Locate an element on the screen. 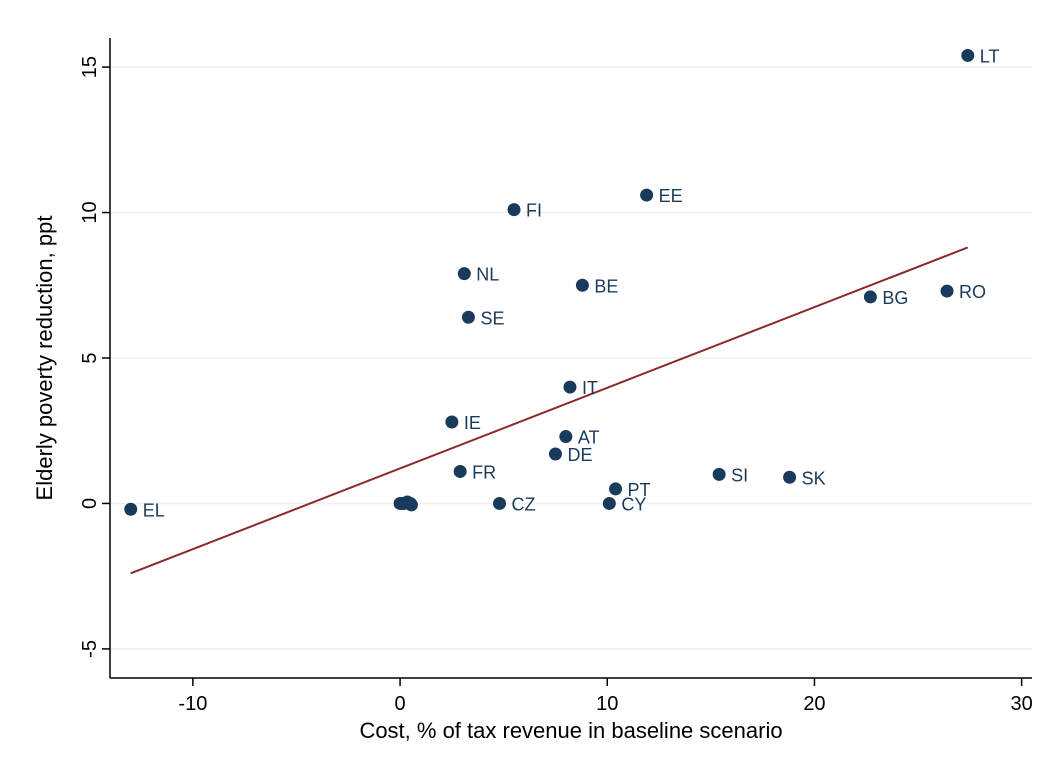 The height and width of the screenshot is (771, 1049). point-label: PT is located at coordinates (639, 490).